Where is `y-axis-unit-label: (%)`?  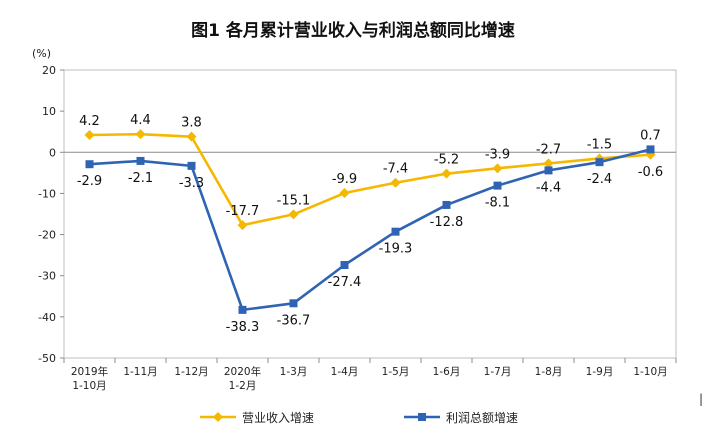 y-axis-unit-label: (%) is located at coordinates (42, 53).